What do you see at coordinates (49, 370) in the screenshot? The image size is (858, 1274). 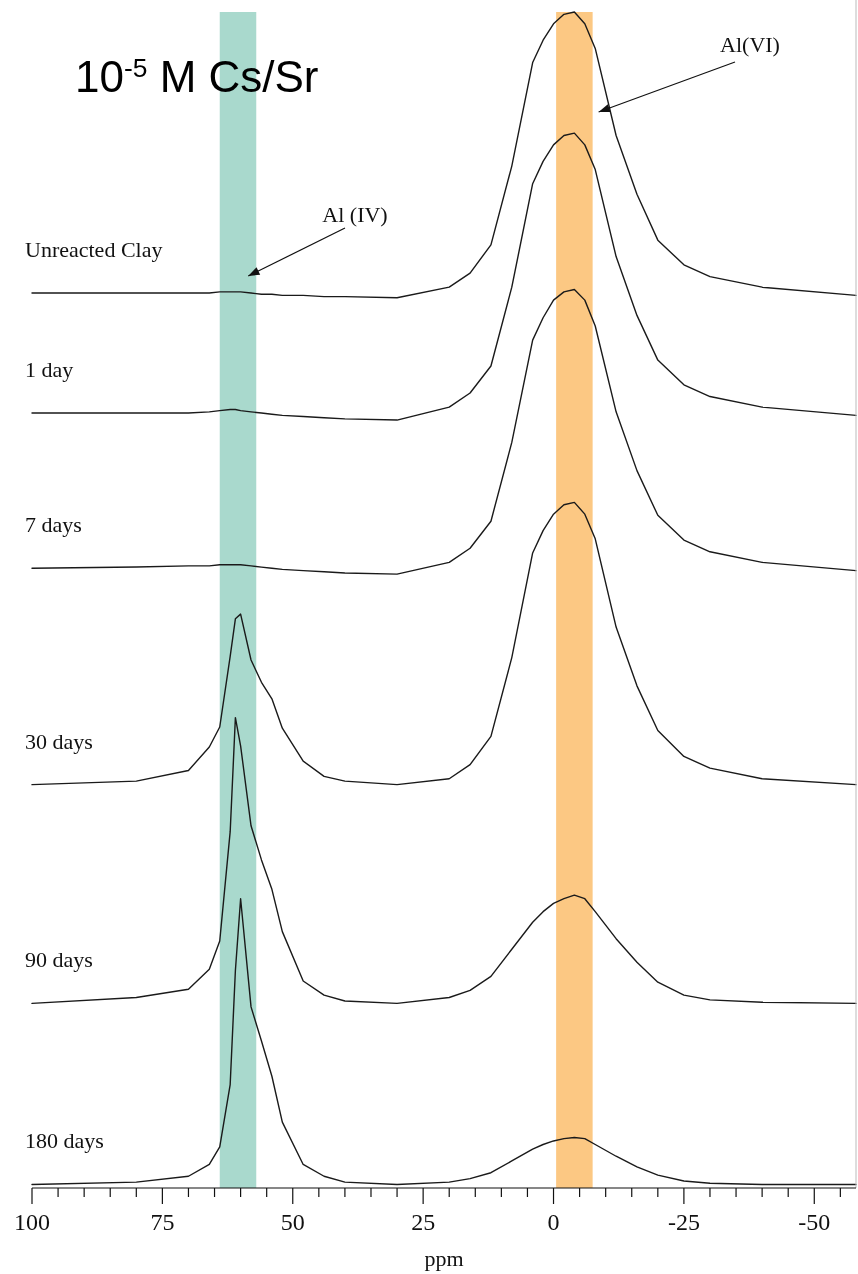 I see `series-label: 1 day` at bounding box center [49, 370].